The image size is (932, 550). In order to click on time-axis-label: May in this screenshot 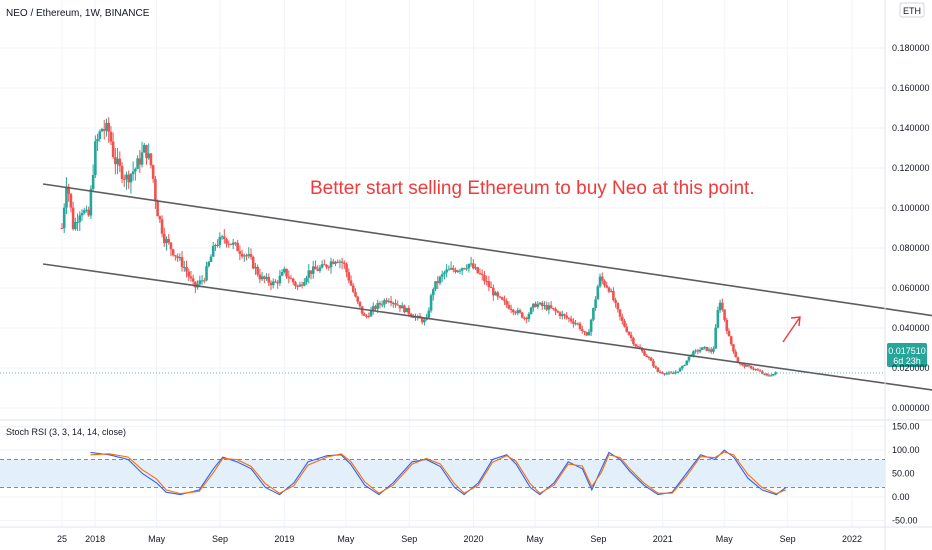, I will do `click(536, 539)`.